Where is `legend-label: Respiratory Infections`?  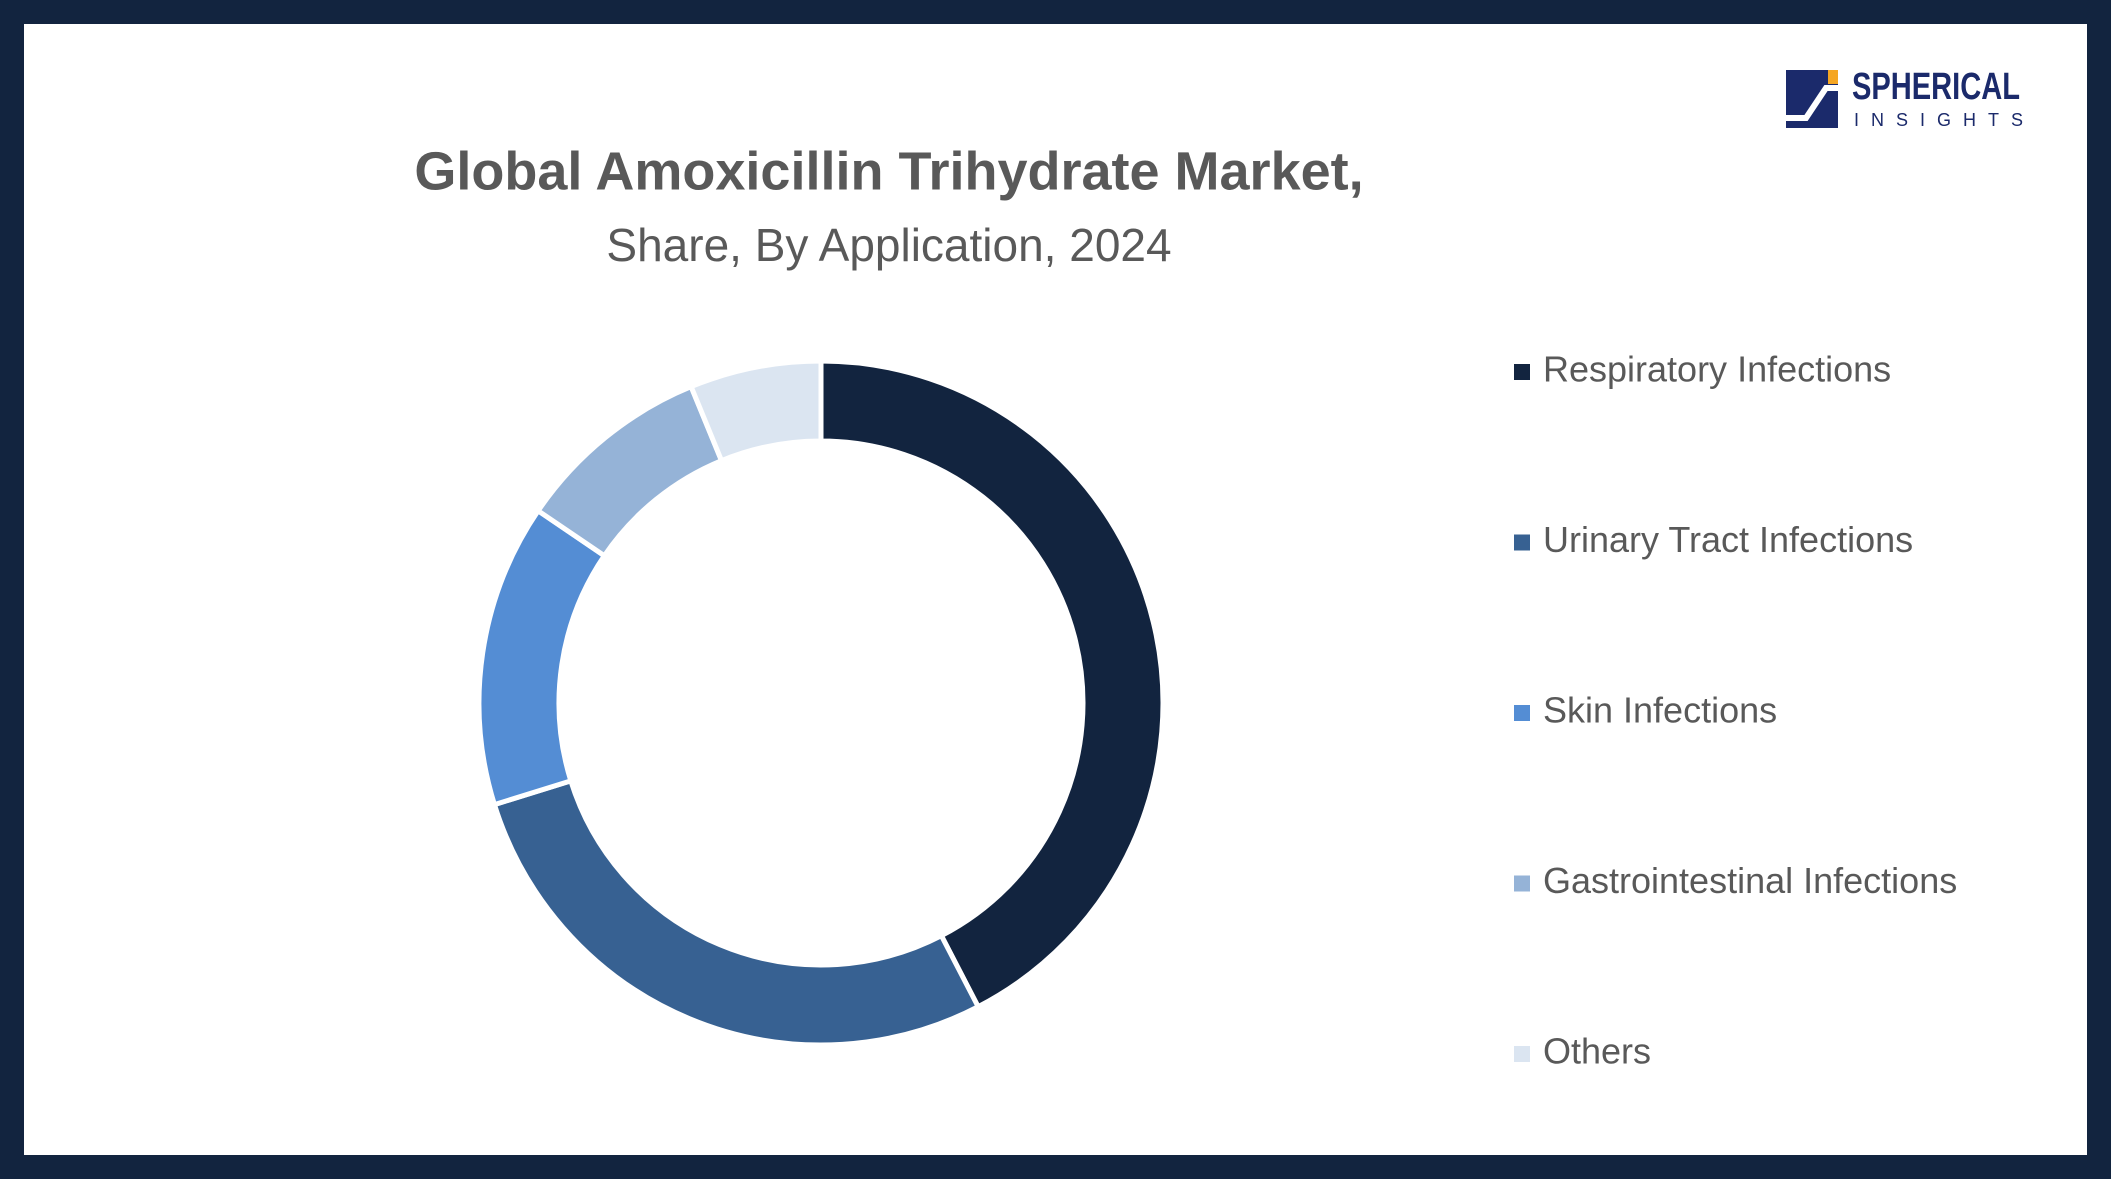
legend-label: Respiratory Infections is located at coordinates (1717, 369).